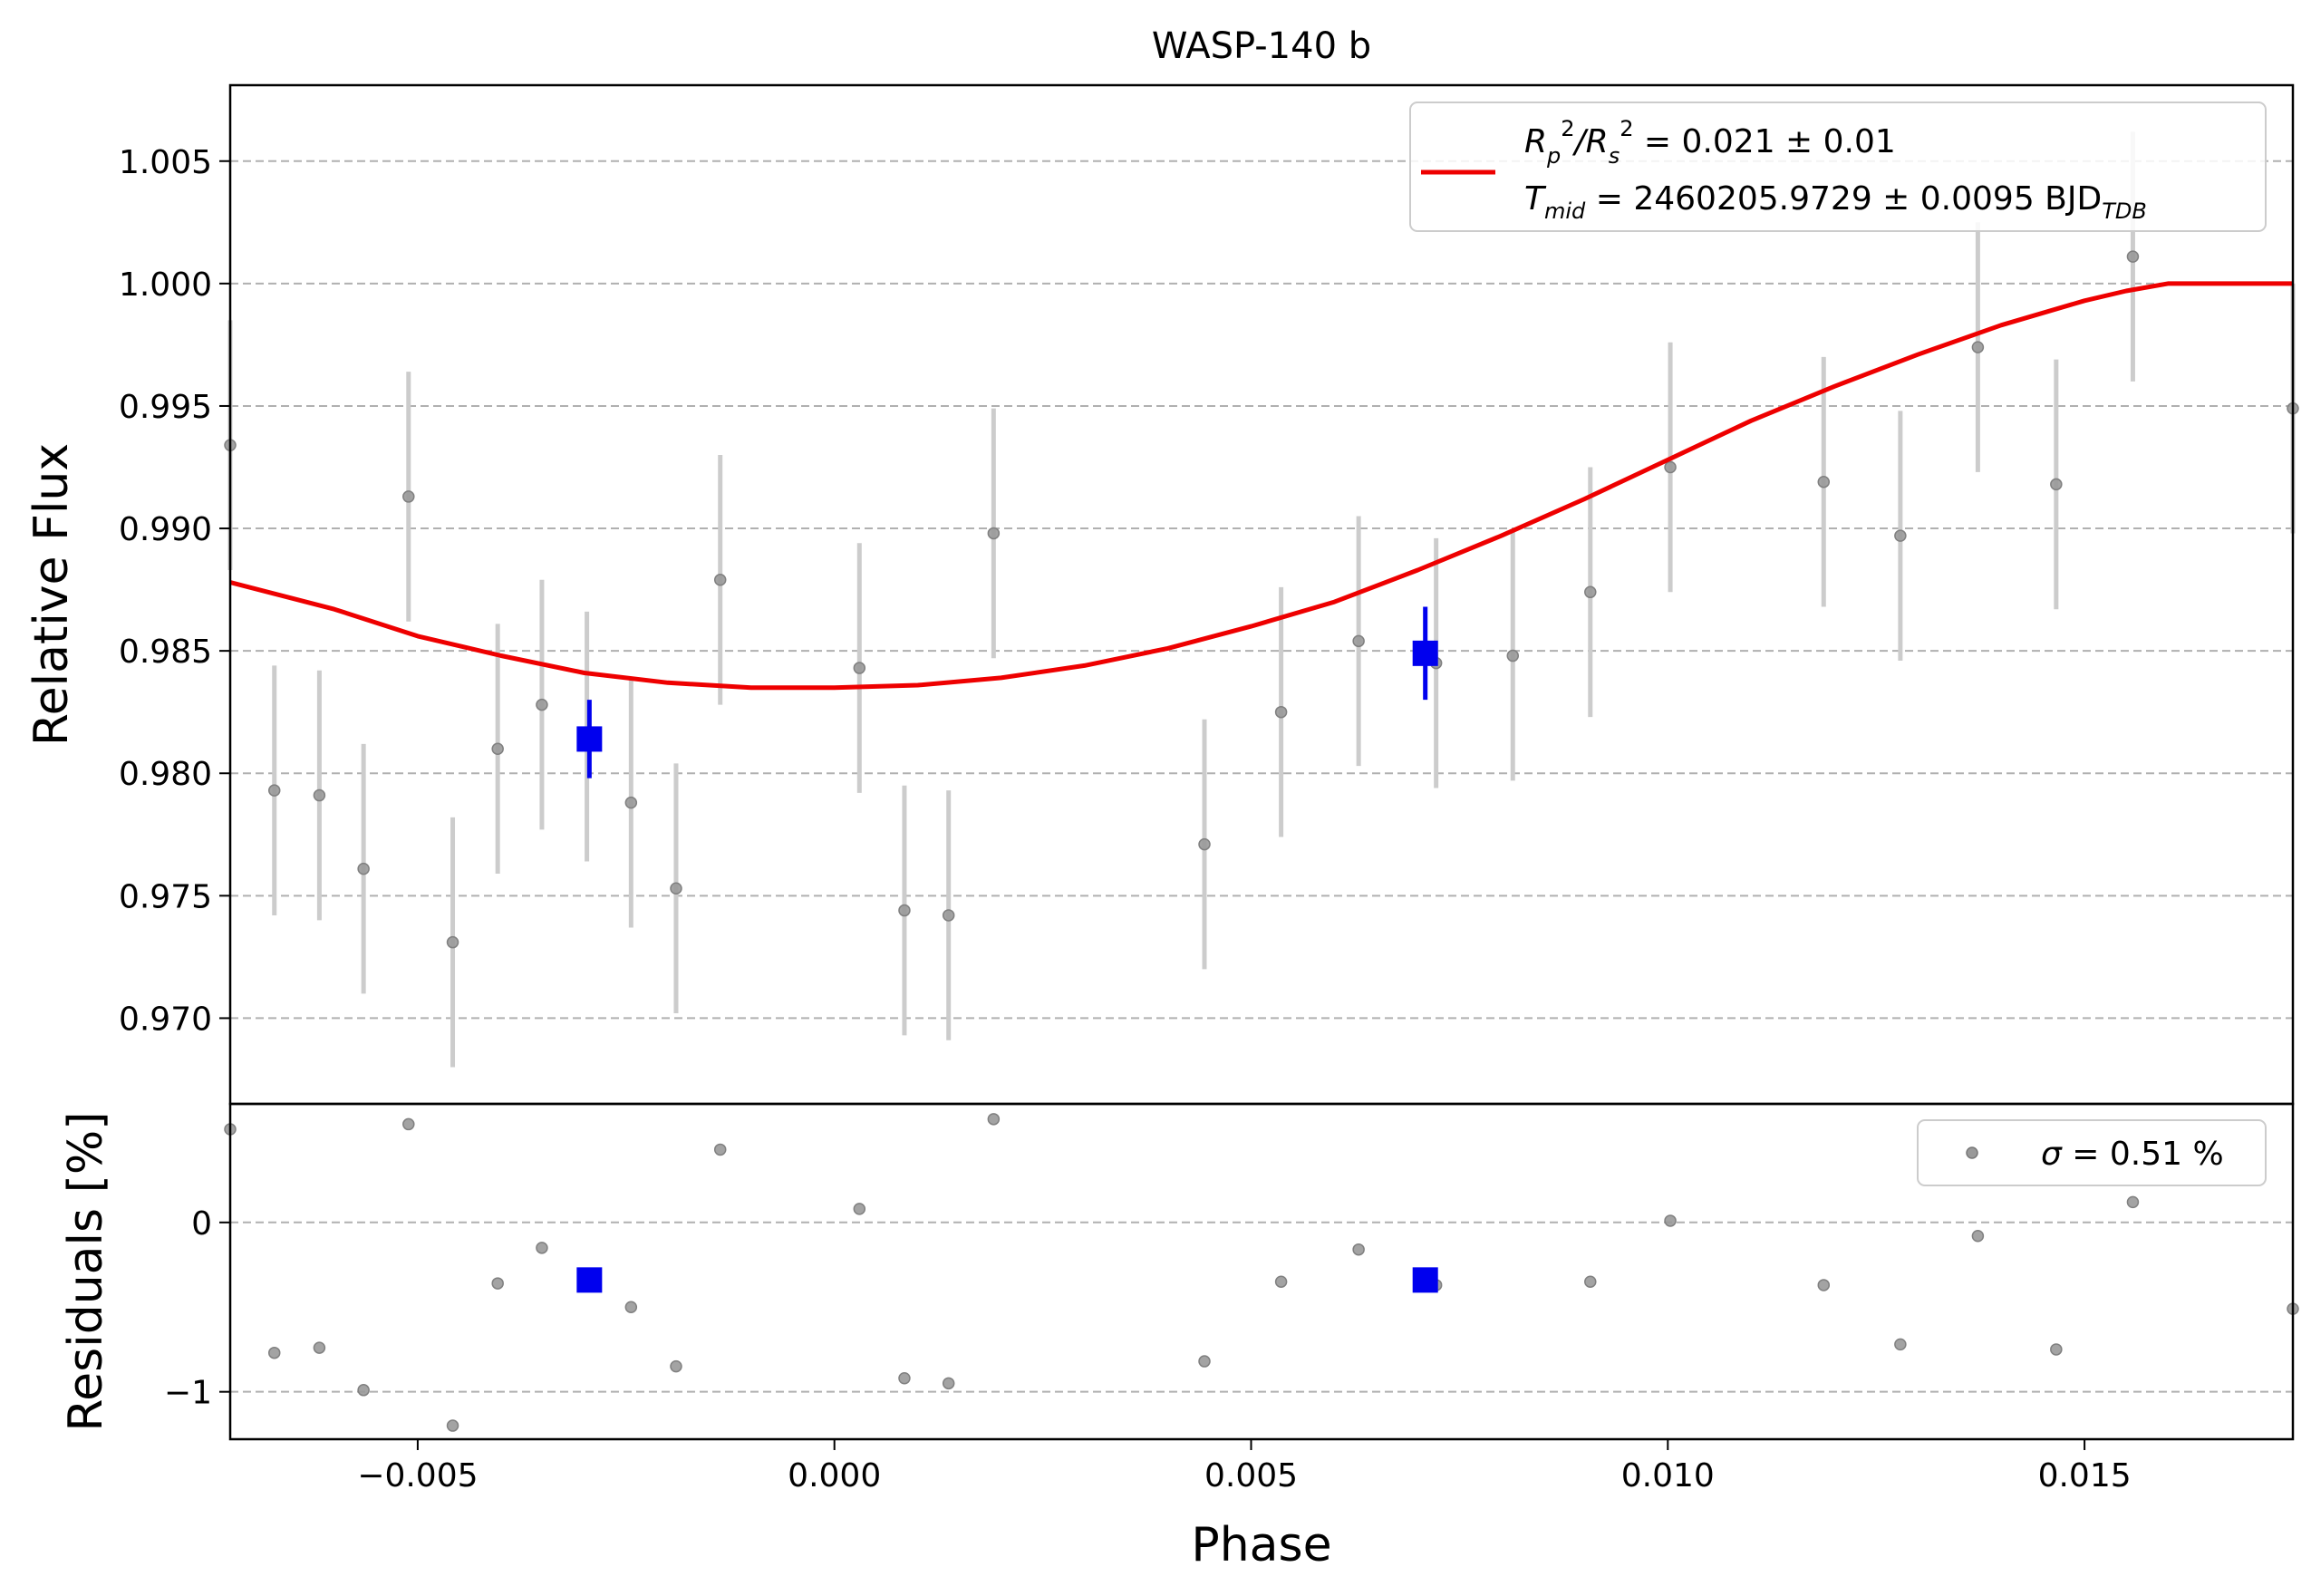  What do you see at coordinates (1262, 1307) in the screenshot?
I see `residuals-grid` at bounding box center [1262, 1307].